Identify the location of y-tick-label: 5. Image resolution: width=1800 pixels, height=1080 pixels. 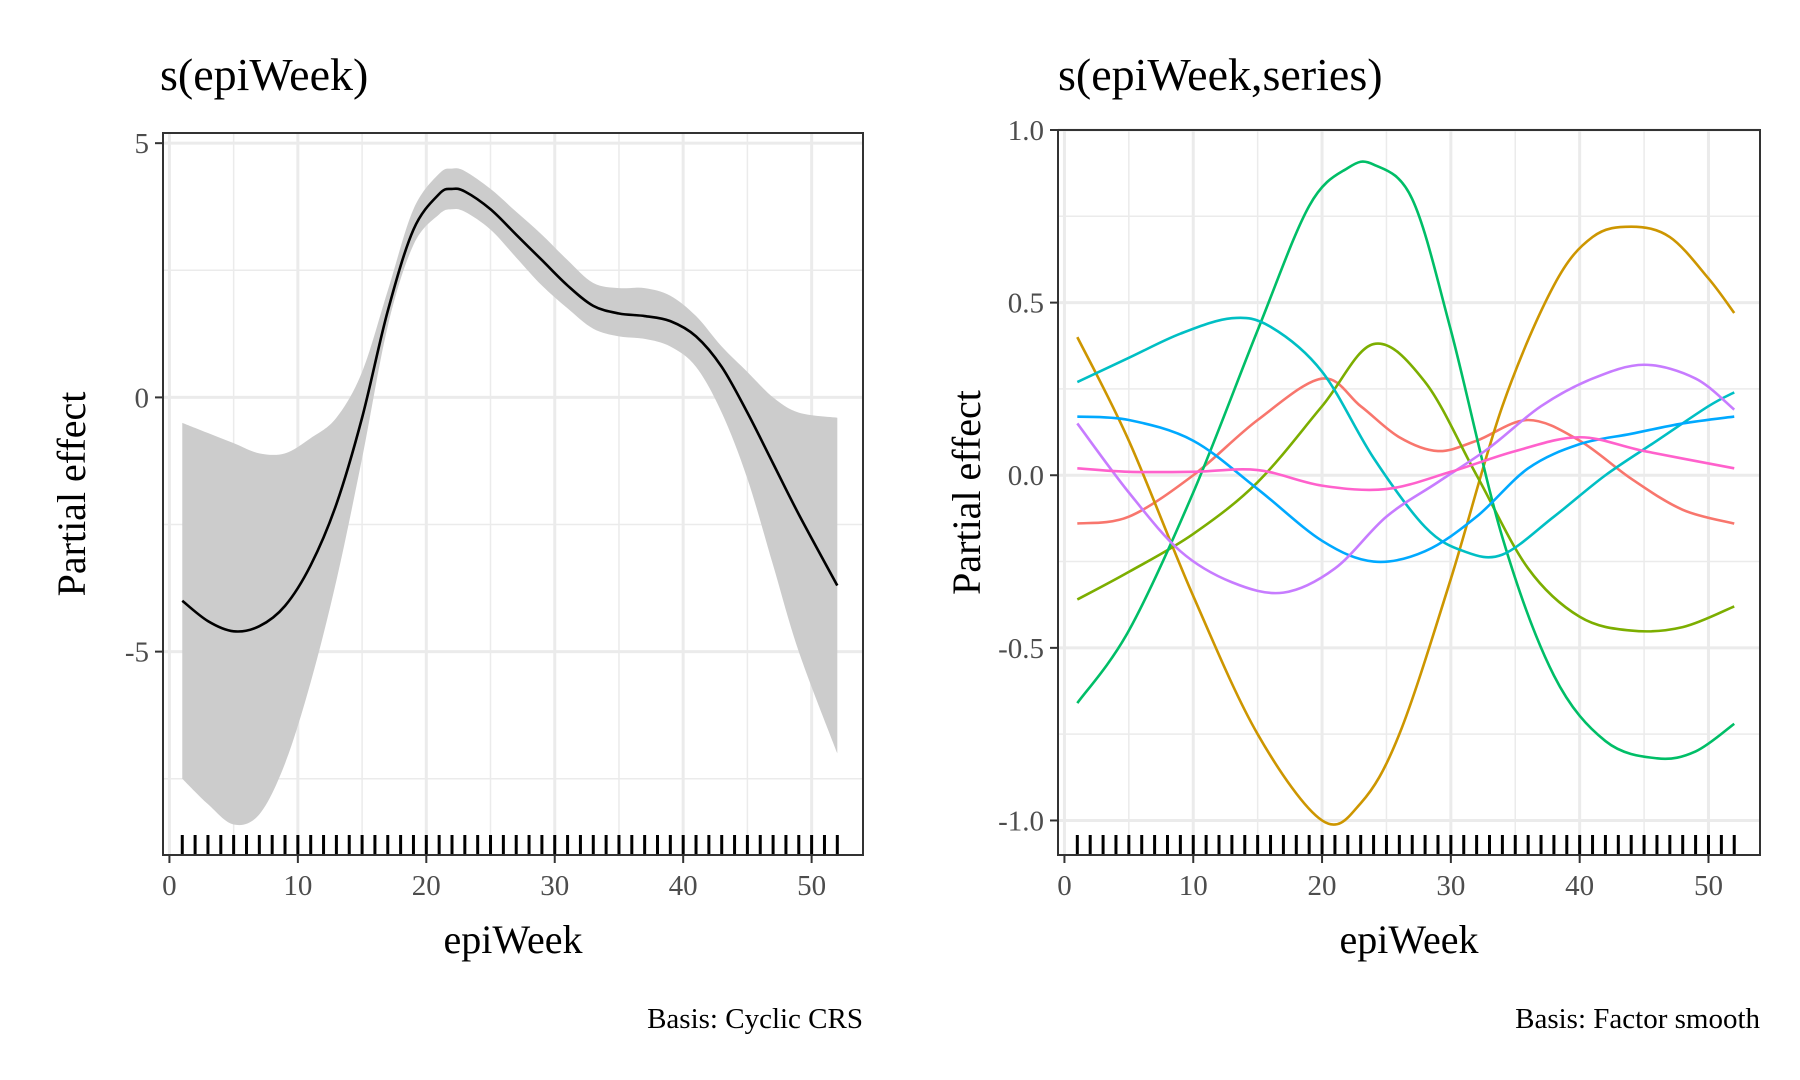
(142, 144).